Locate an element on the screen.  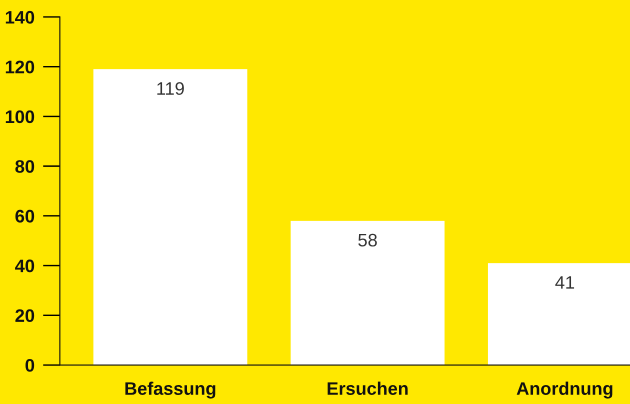
x-tick-label: Befassung is located at coordinates (170, 390).